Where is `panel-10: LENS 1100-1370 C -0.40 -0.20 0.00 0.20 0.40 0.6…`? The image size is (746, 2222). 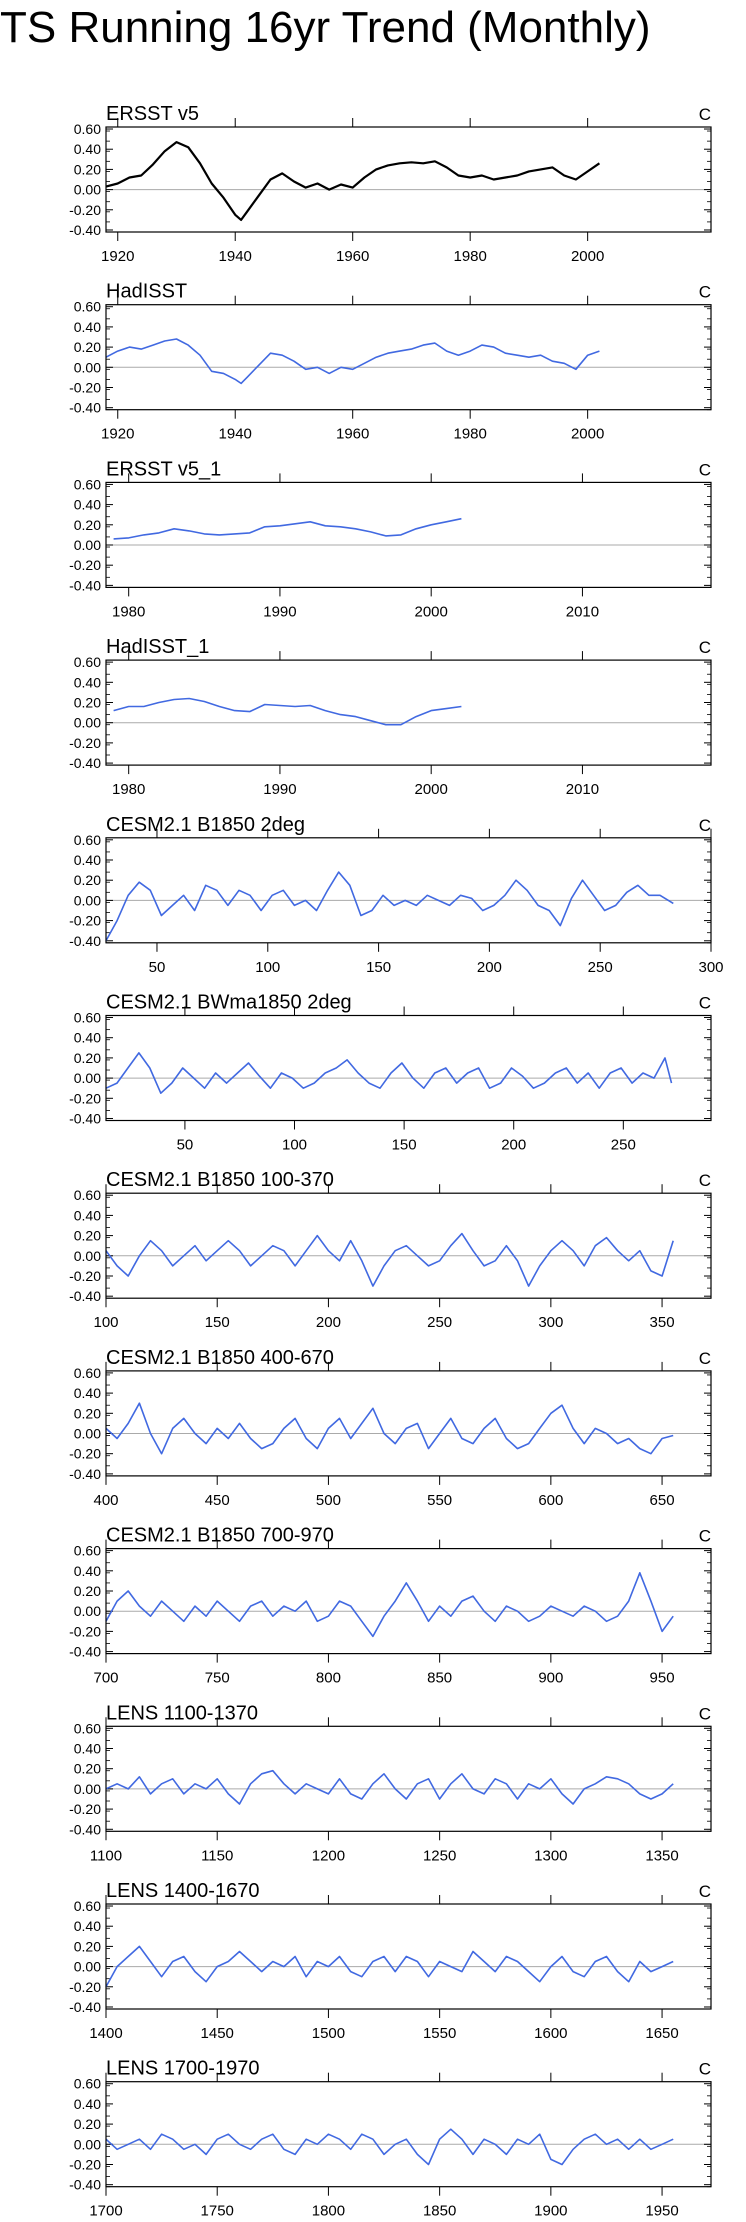 panel-10: LENS 1100-1370 C -0.40 -0.20 0.00 0.20 0.40 0.6… is located at coordinates (390, 1783).